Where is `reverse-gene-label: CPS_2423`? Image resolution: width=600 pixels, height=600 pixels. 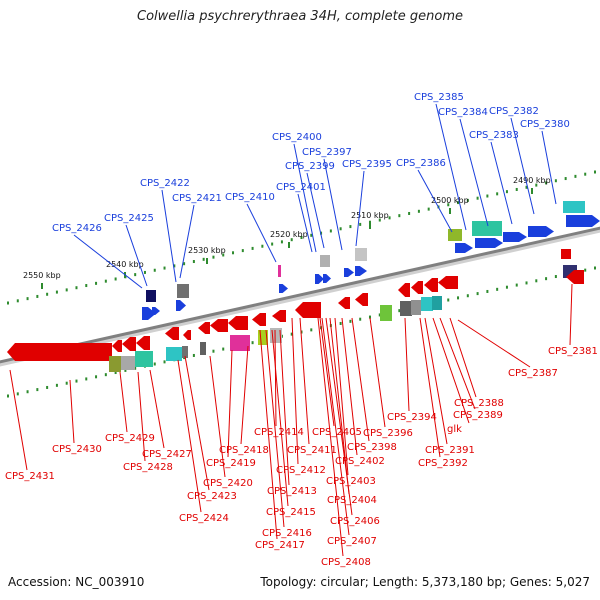 reverse-gene-label: CPS_2423 is located at coordinates (212, 496).